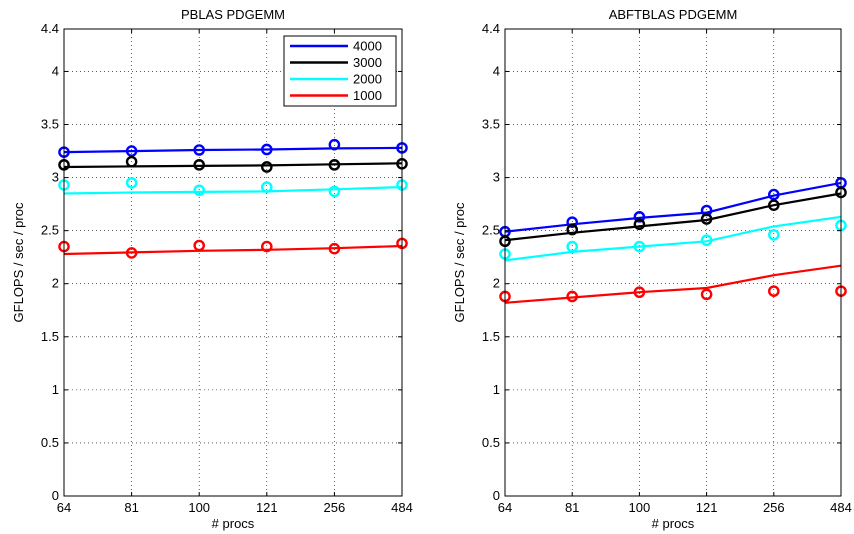  Describe the element at coordinates (673, 14) in the screenshot. I see `chart-title: ABFTBLAS PDGEMM` at that location.